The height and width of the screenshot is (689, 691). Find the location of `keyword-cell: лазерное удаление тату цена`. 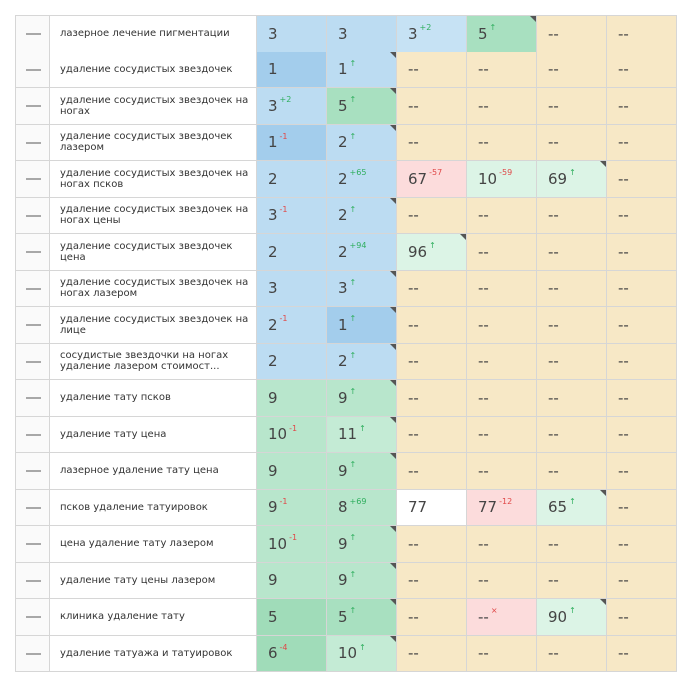

keyword-cell: лазерное удаление тату цена is located at coordinates (153, 471).